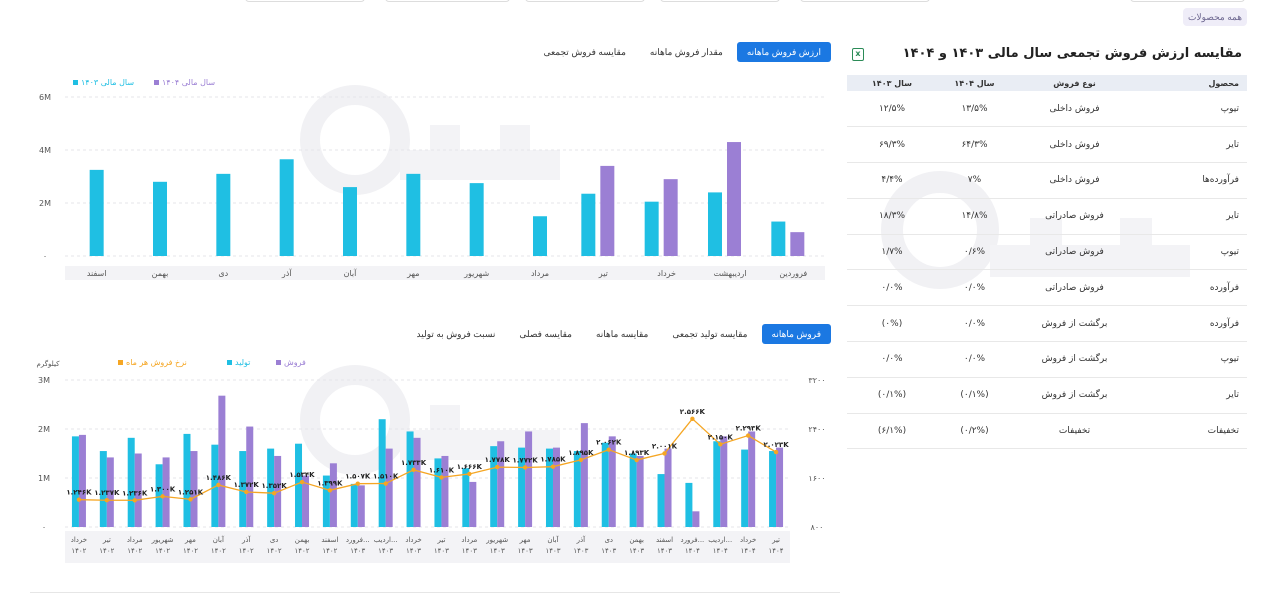  What do you see at coordinates (892, 431) in the screenshot?
I see `year-1403-cell: (۶/۱%)` at bounding box center [892, 431].